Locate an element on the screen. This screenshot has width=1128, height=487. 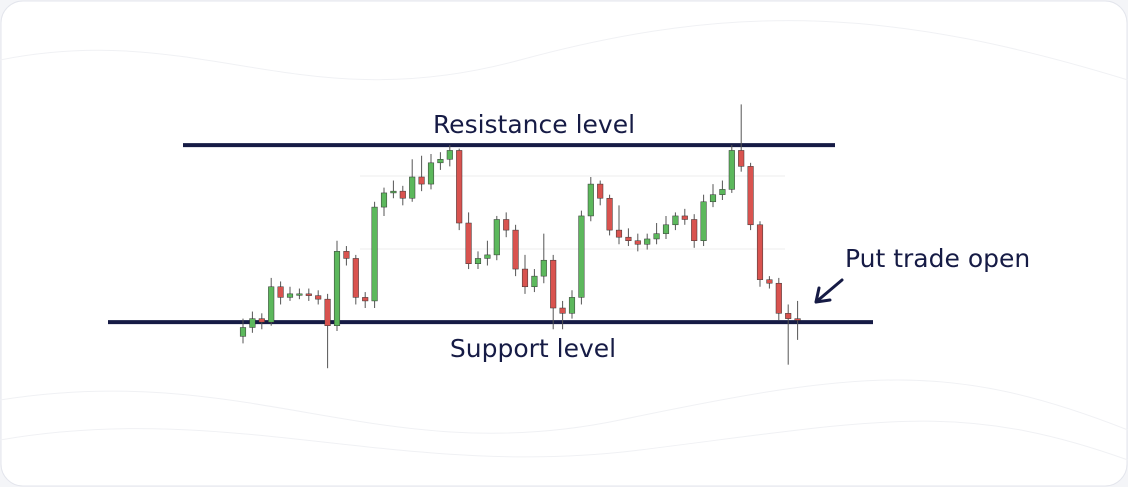
arrow is located at coordinates (829, 291).